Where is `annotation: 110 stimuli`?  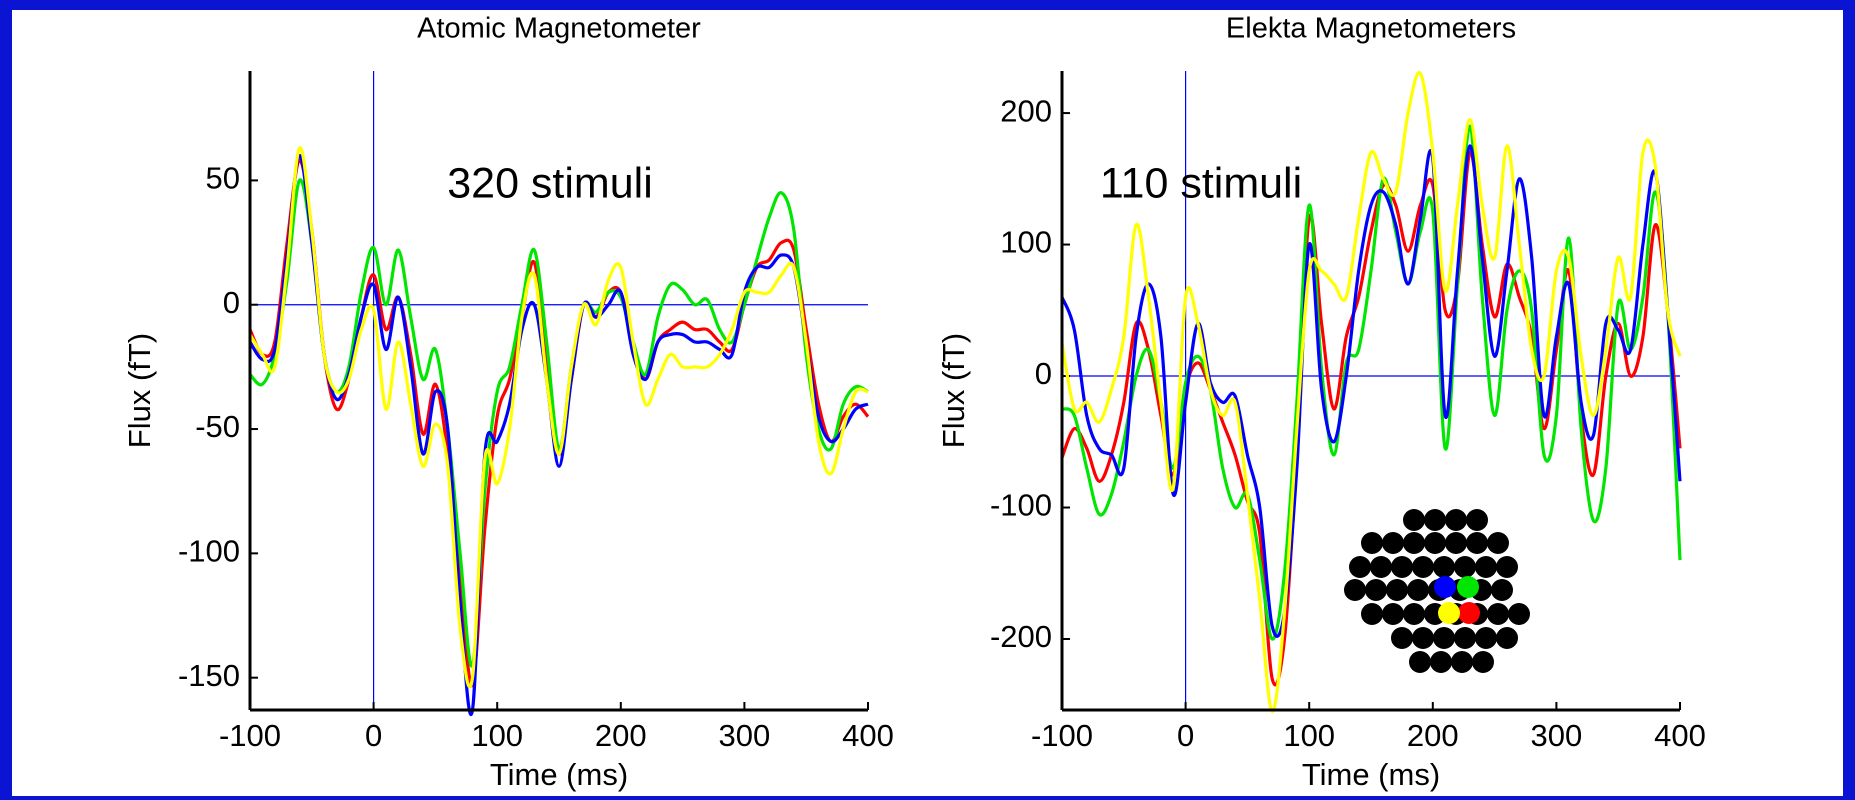
annotation: 110 stimuli is located at coordinates (1201, 183).